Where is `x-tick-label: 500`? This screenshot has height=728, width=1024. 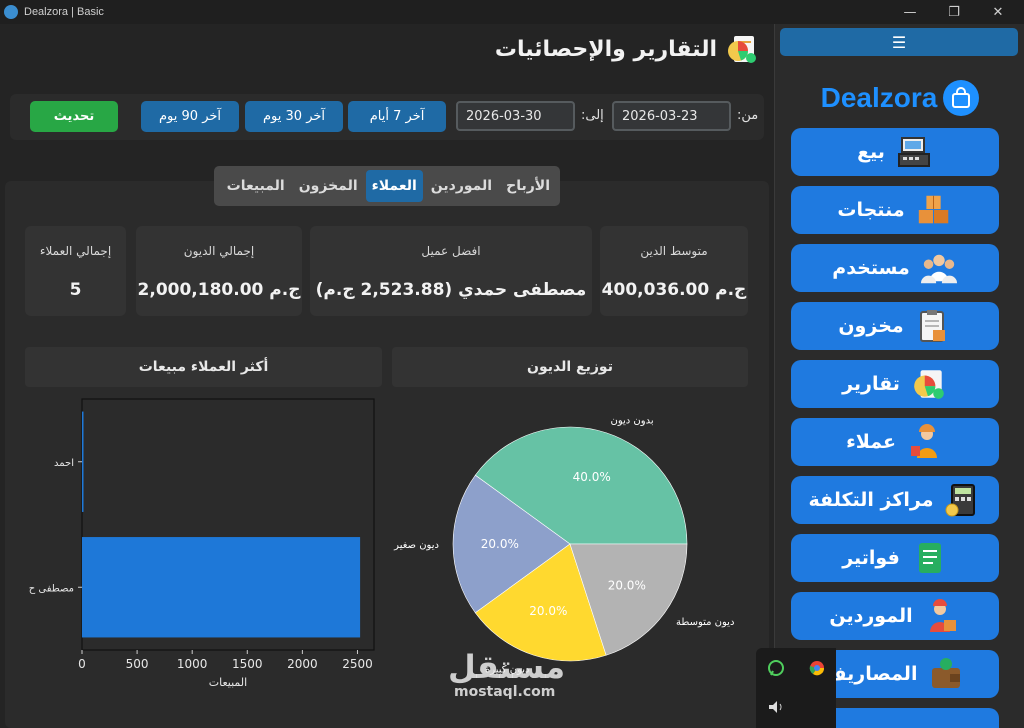
x-tick-label: 500 is located at coordinates (137, 664).